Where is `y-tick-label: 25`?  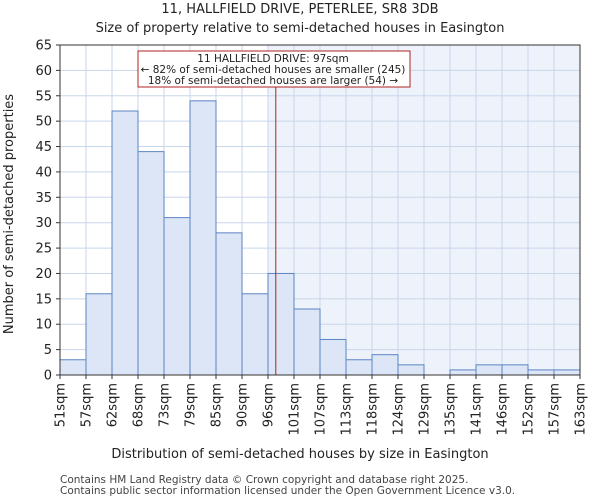
y-tick-label: 25 is located at coordinates (43, 249).